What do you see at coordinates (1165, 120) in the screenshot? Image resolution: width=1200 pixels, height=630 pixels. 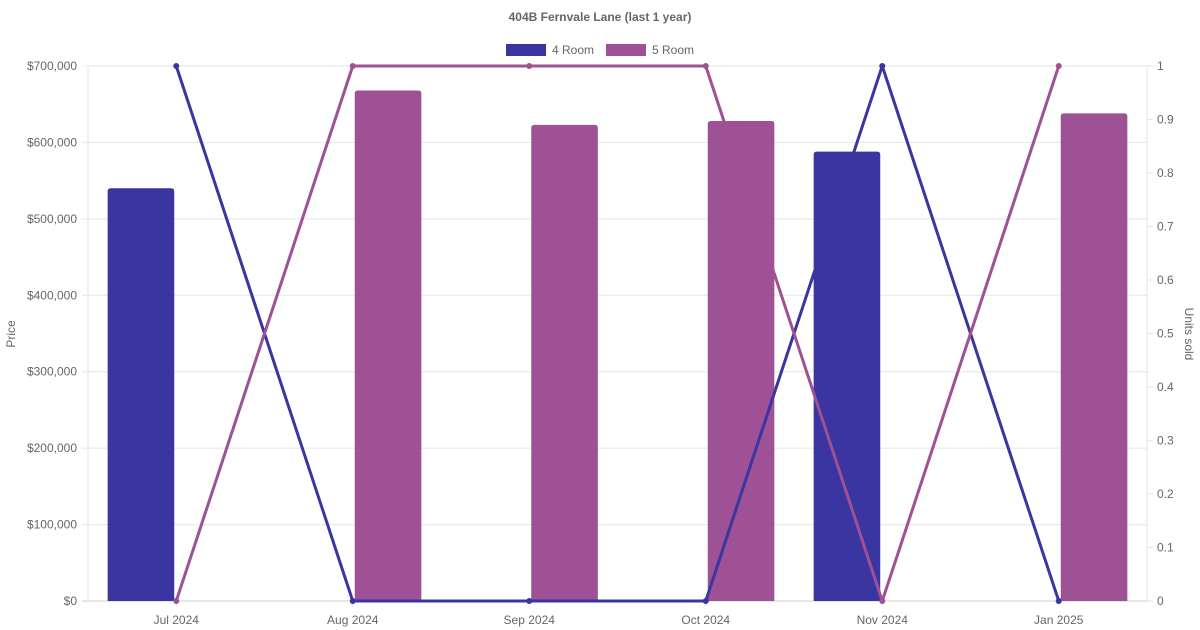 I see `y-right-tick-label: 0.9` at bounding box center [1165, 120].